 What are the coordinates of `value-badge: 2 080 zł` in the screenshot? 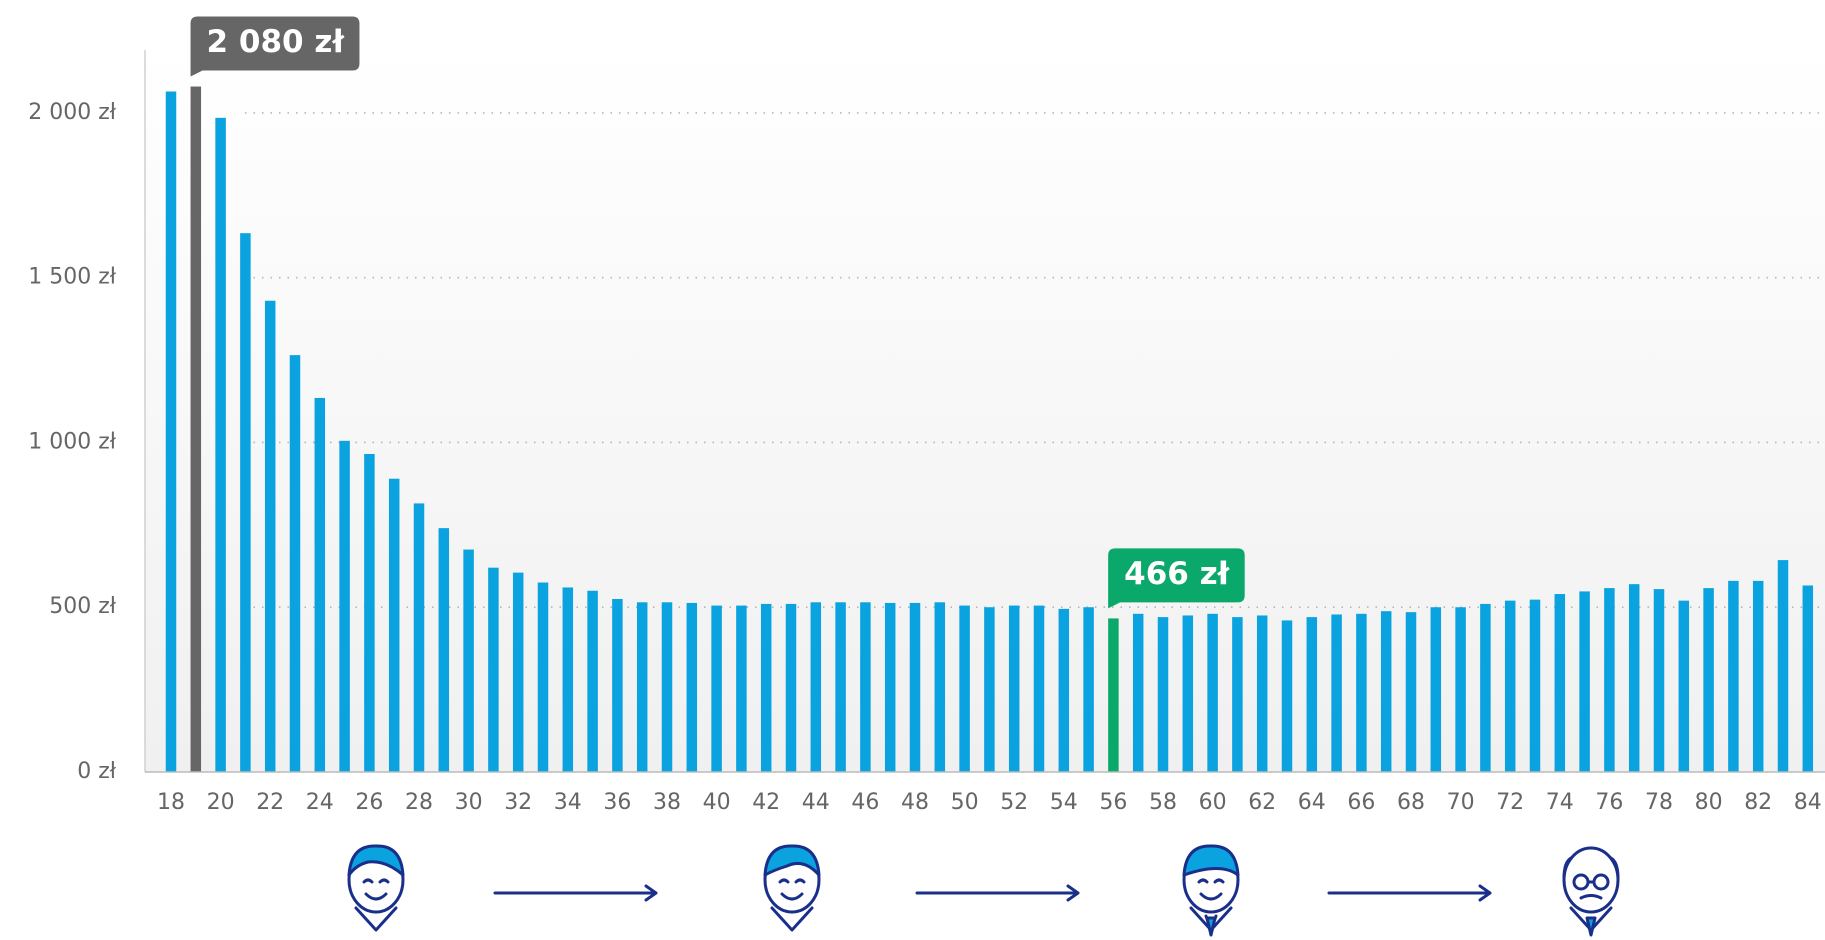 It's located at (275, 46).